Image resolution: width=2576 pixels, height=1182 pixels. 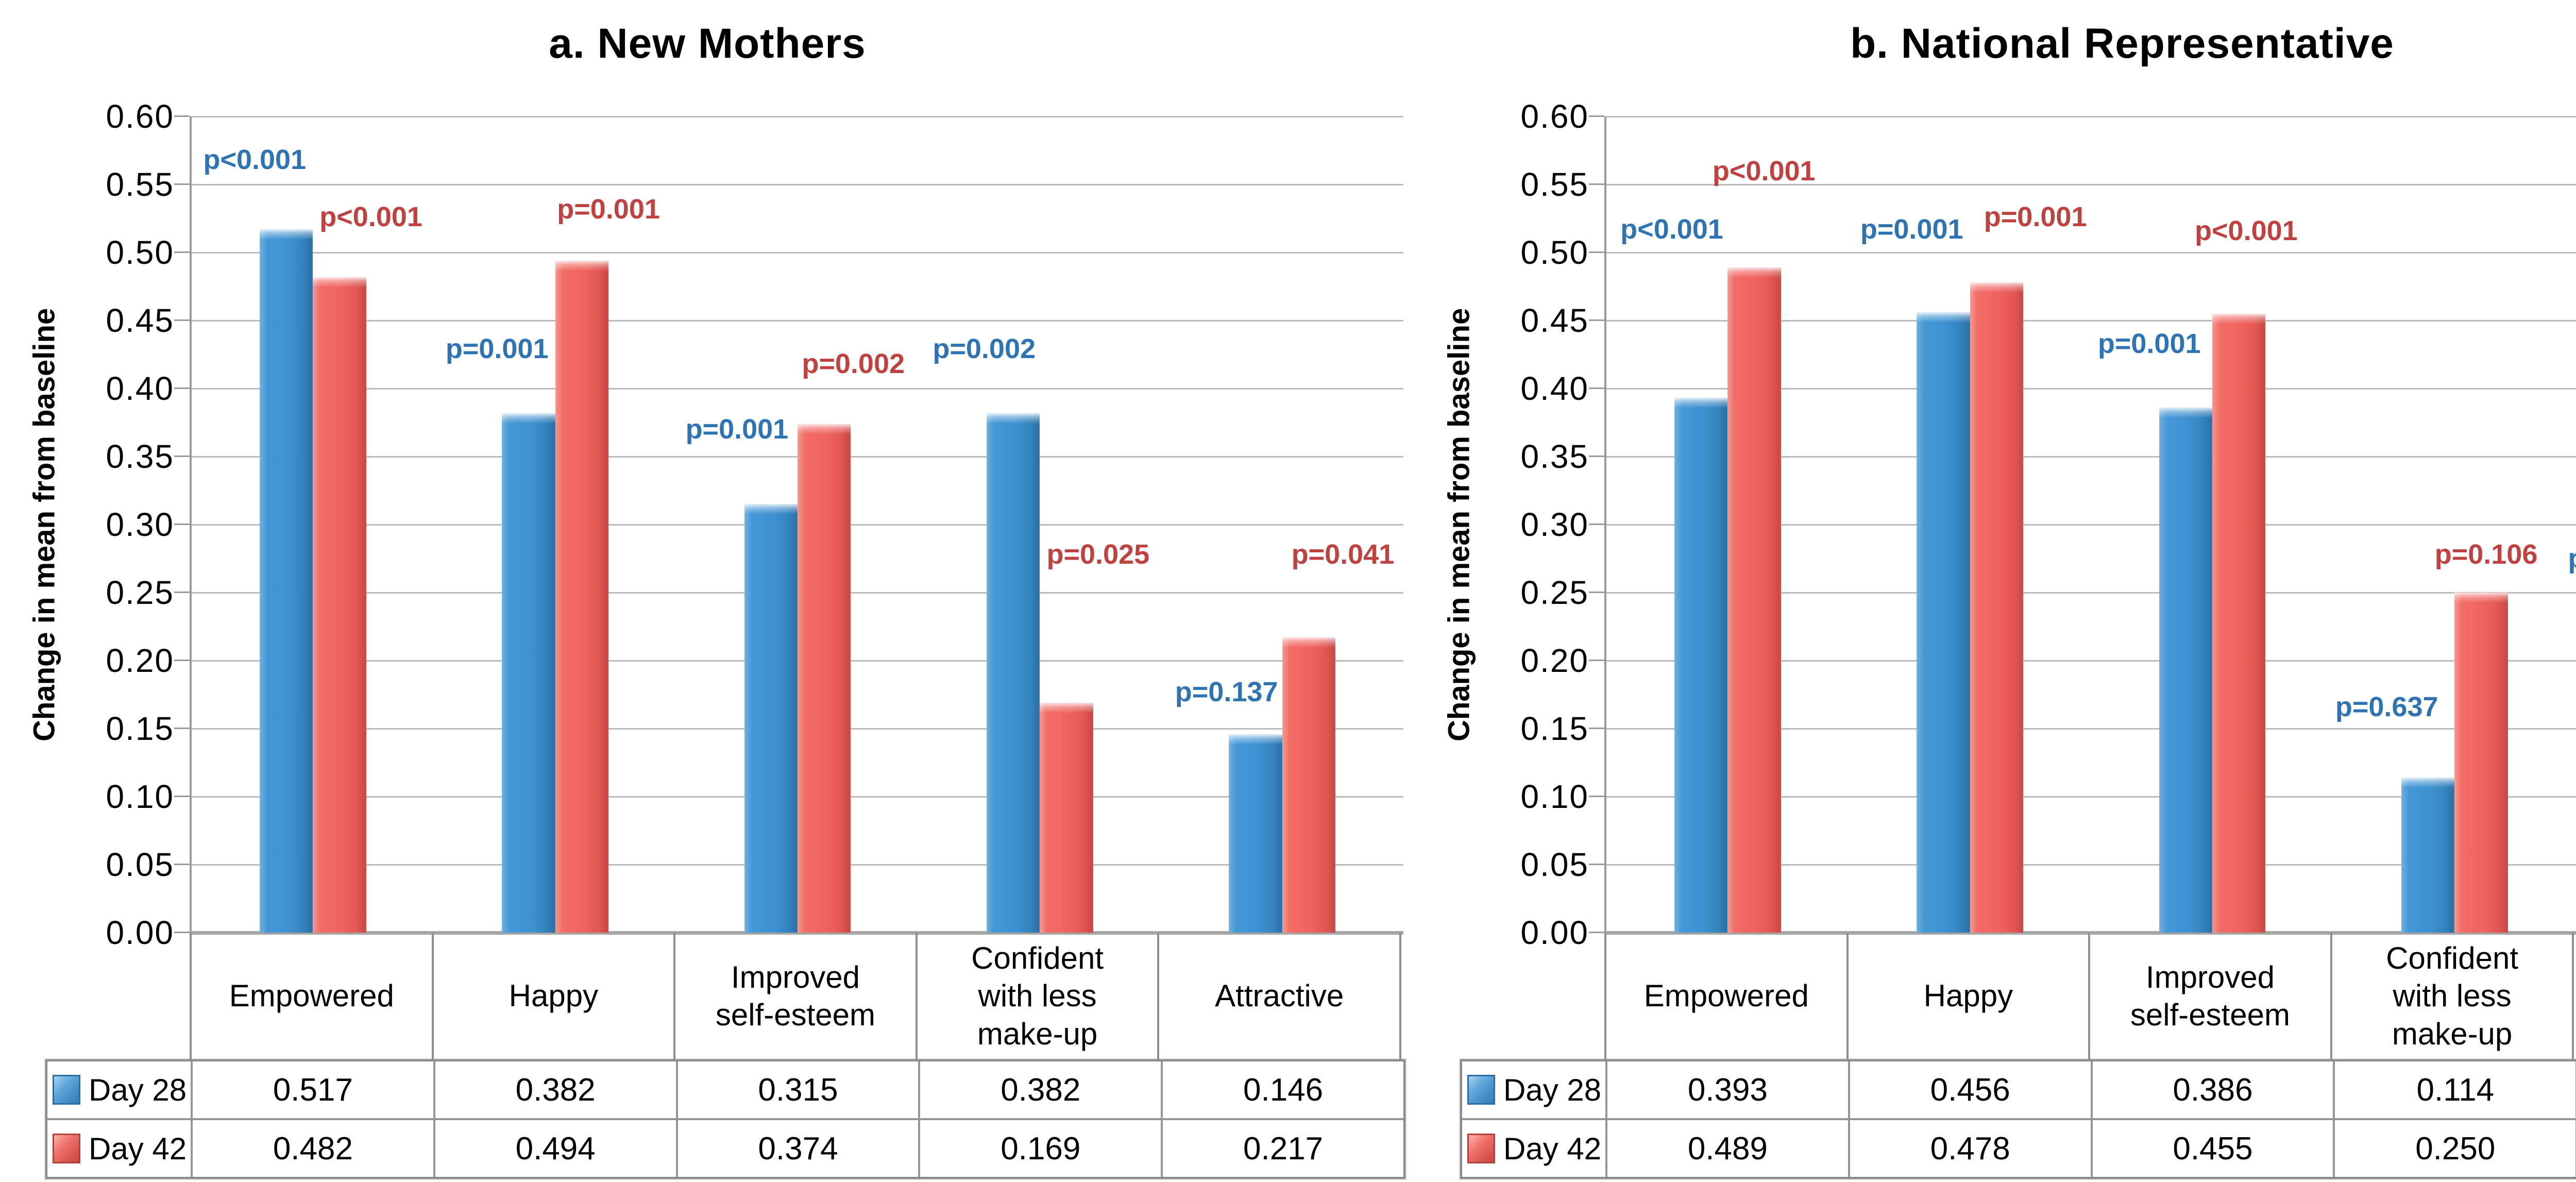 What do you see at coordinates (2211, 1149) in the screenshot?
I see `table-cell-day-42-improved-self-esteem: 0.455` at bounding box center [2211, 1149].